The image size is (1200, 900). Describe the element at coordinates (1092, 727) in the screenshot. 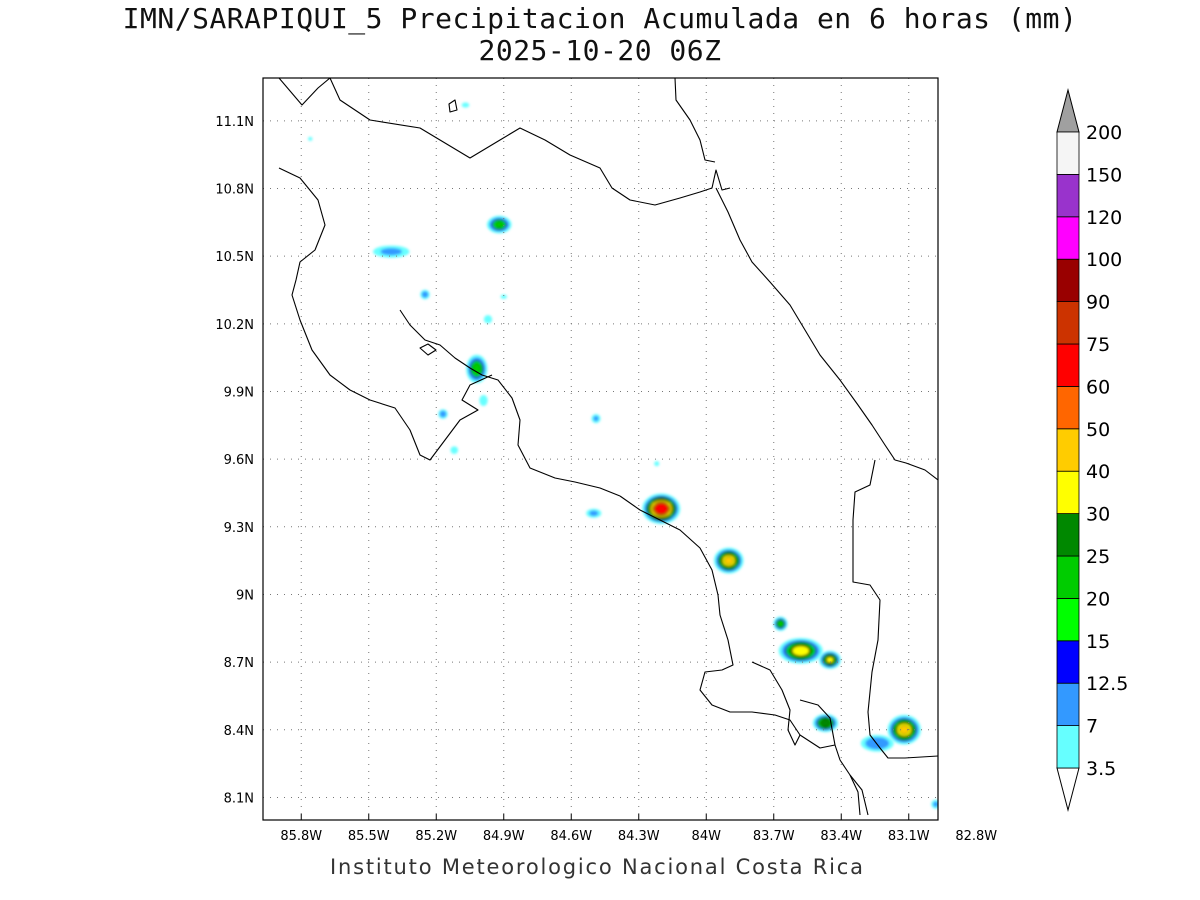

I see `colorbar-label: 7` at that location.